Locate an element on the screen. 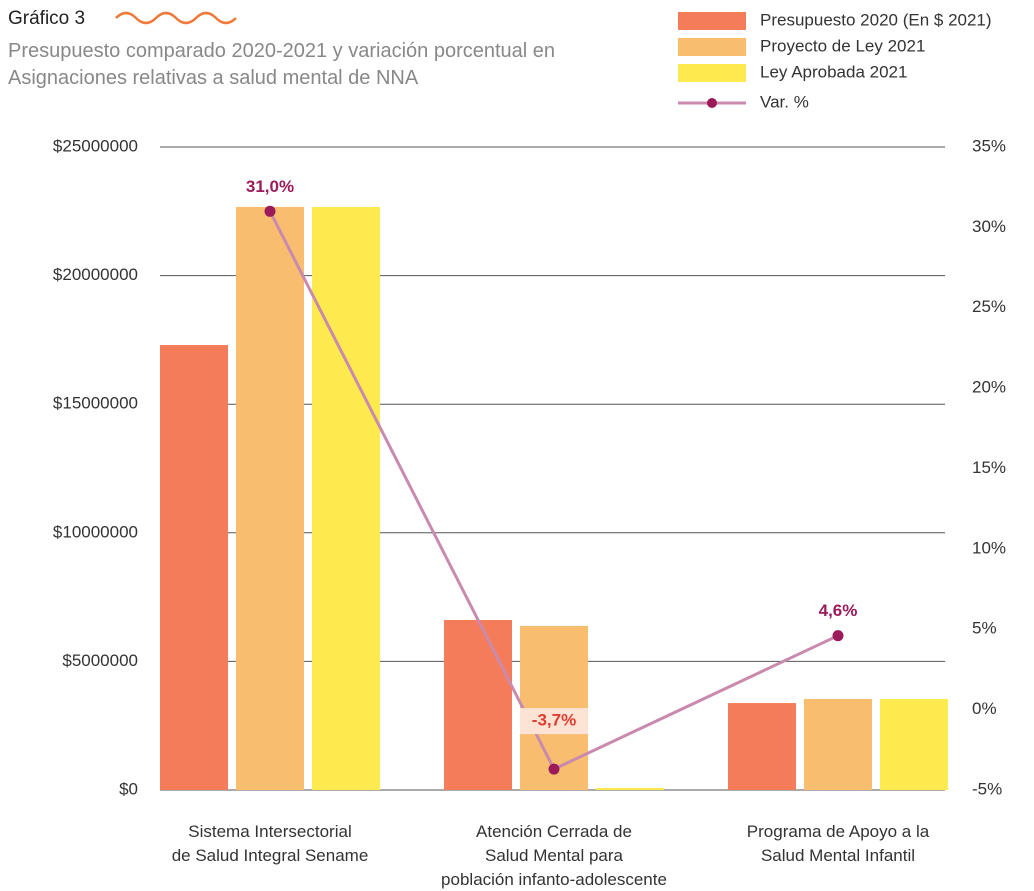 The image size is (1034, 891). y2-tick-label: 10% is located at coordinates (989, 547).